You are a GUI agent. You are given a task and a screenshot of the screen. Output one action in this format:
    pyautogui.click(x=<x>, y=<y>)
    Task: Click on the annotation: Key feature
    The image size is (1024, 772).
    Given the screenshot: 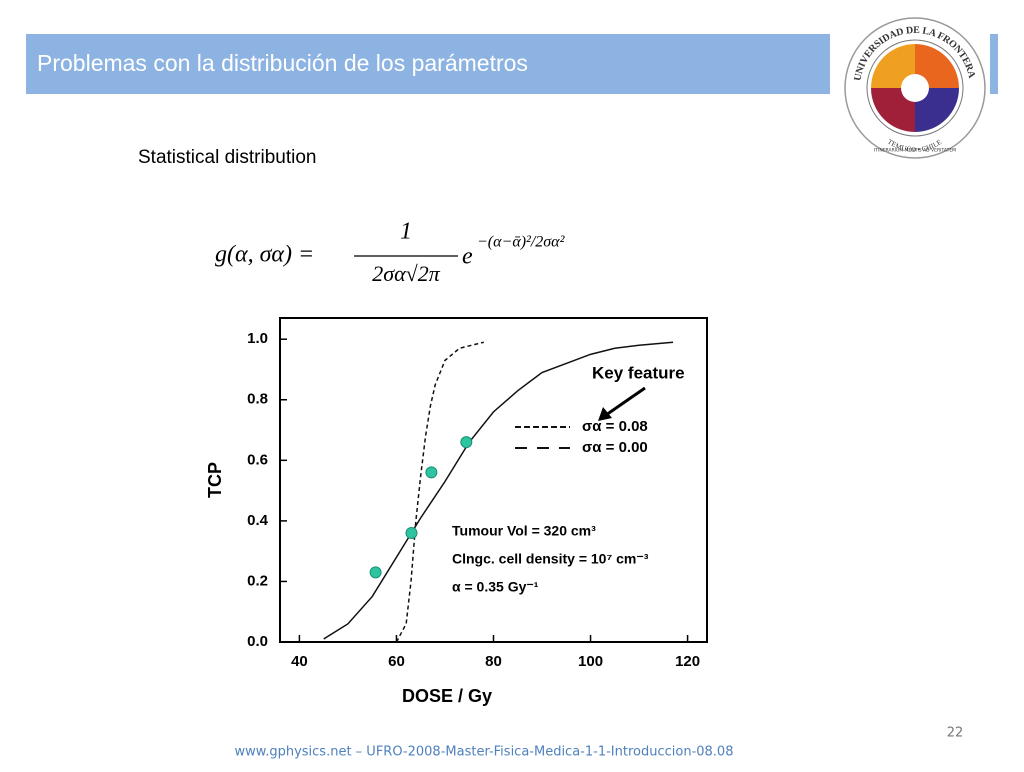 What is the action you would take?
    pyautogui.click(x=638, y=372)
    